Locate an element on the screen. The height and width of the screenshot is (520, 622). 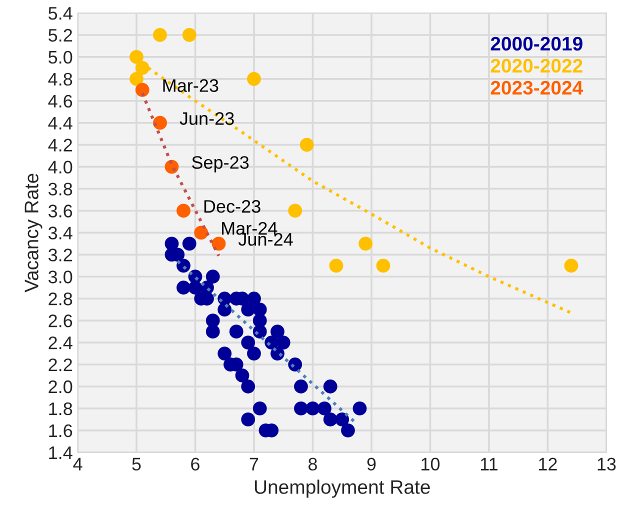
y-tick-label: 4.0 is located at coordinates (60, 167).